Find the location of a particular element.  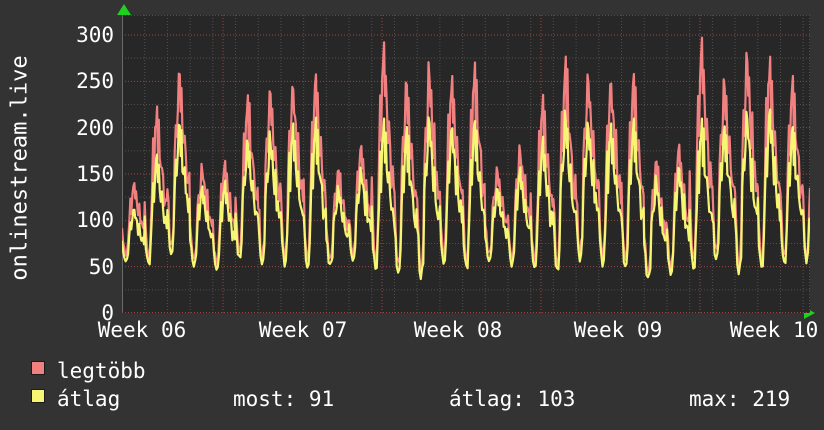

y-tick-label: 150 is located at coordinates (95, 174).